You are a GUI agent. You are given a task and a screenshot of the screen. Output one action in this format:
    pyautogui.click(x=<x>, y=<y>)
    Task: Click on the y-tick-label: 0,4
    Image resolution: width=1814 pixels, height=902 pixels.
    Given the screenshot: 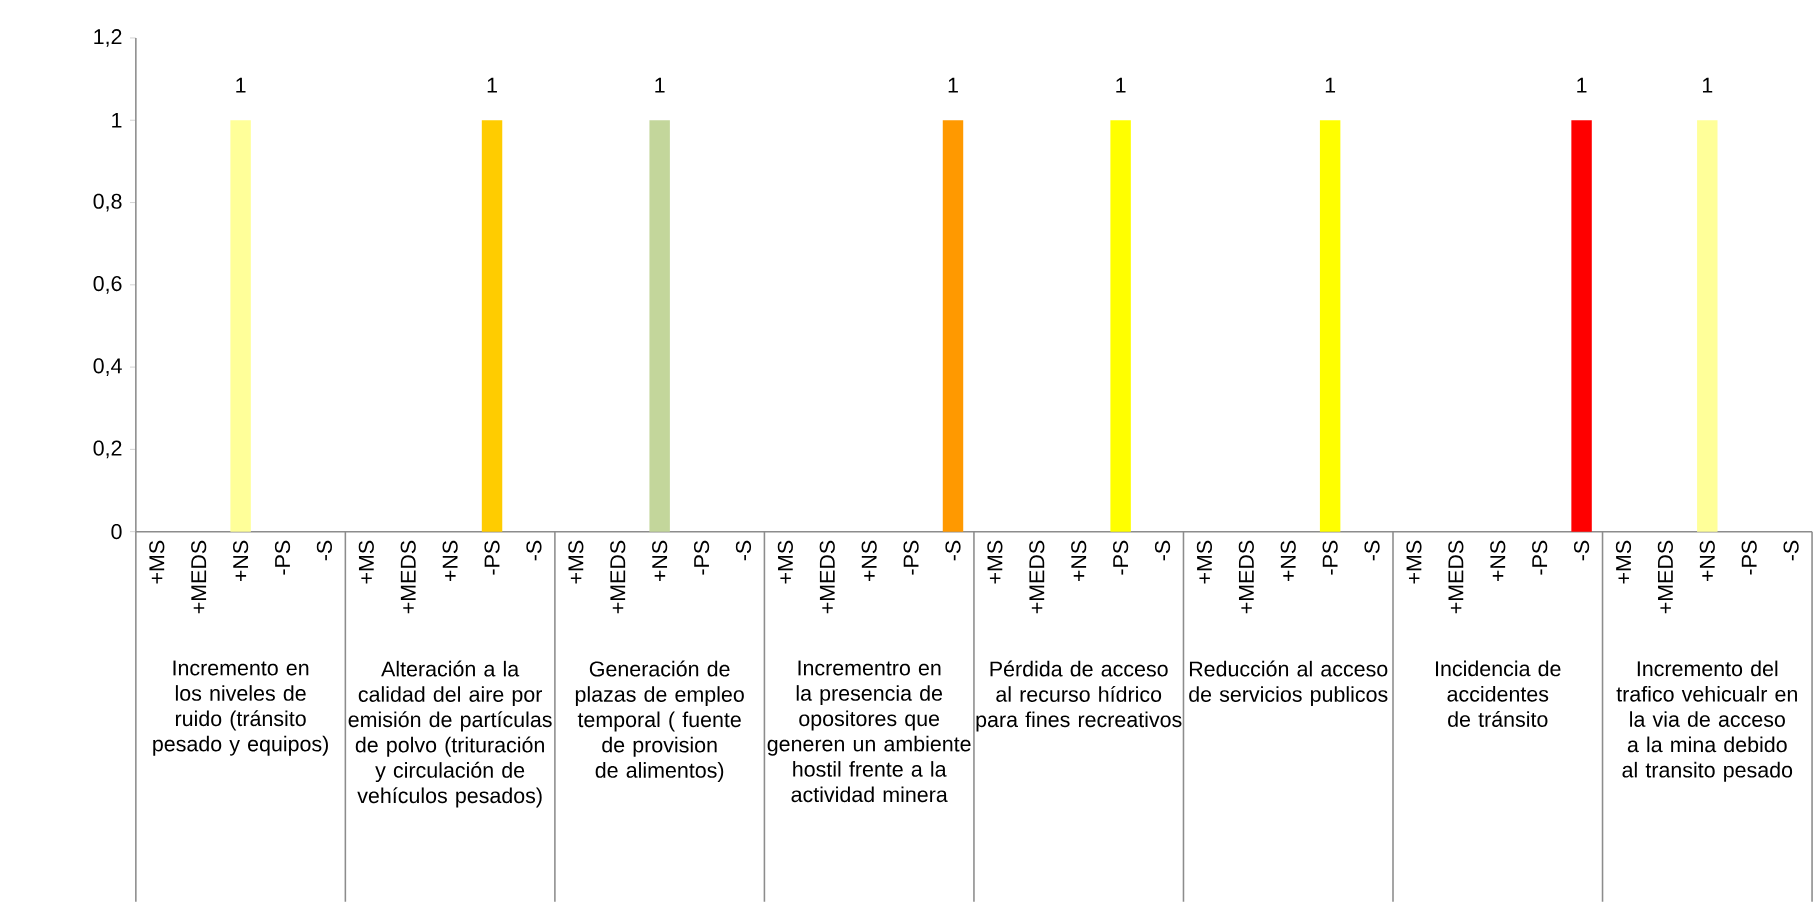 What is the action you would take?
    pyautogui.click(x=107, y=367)
    